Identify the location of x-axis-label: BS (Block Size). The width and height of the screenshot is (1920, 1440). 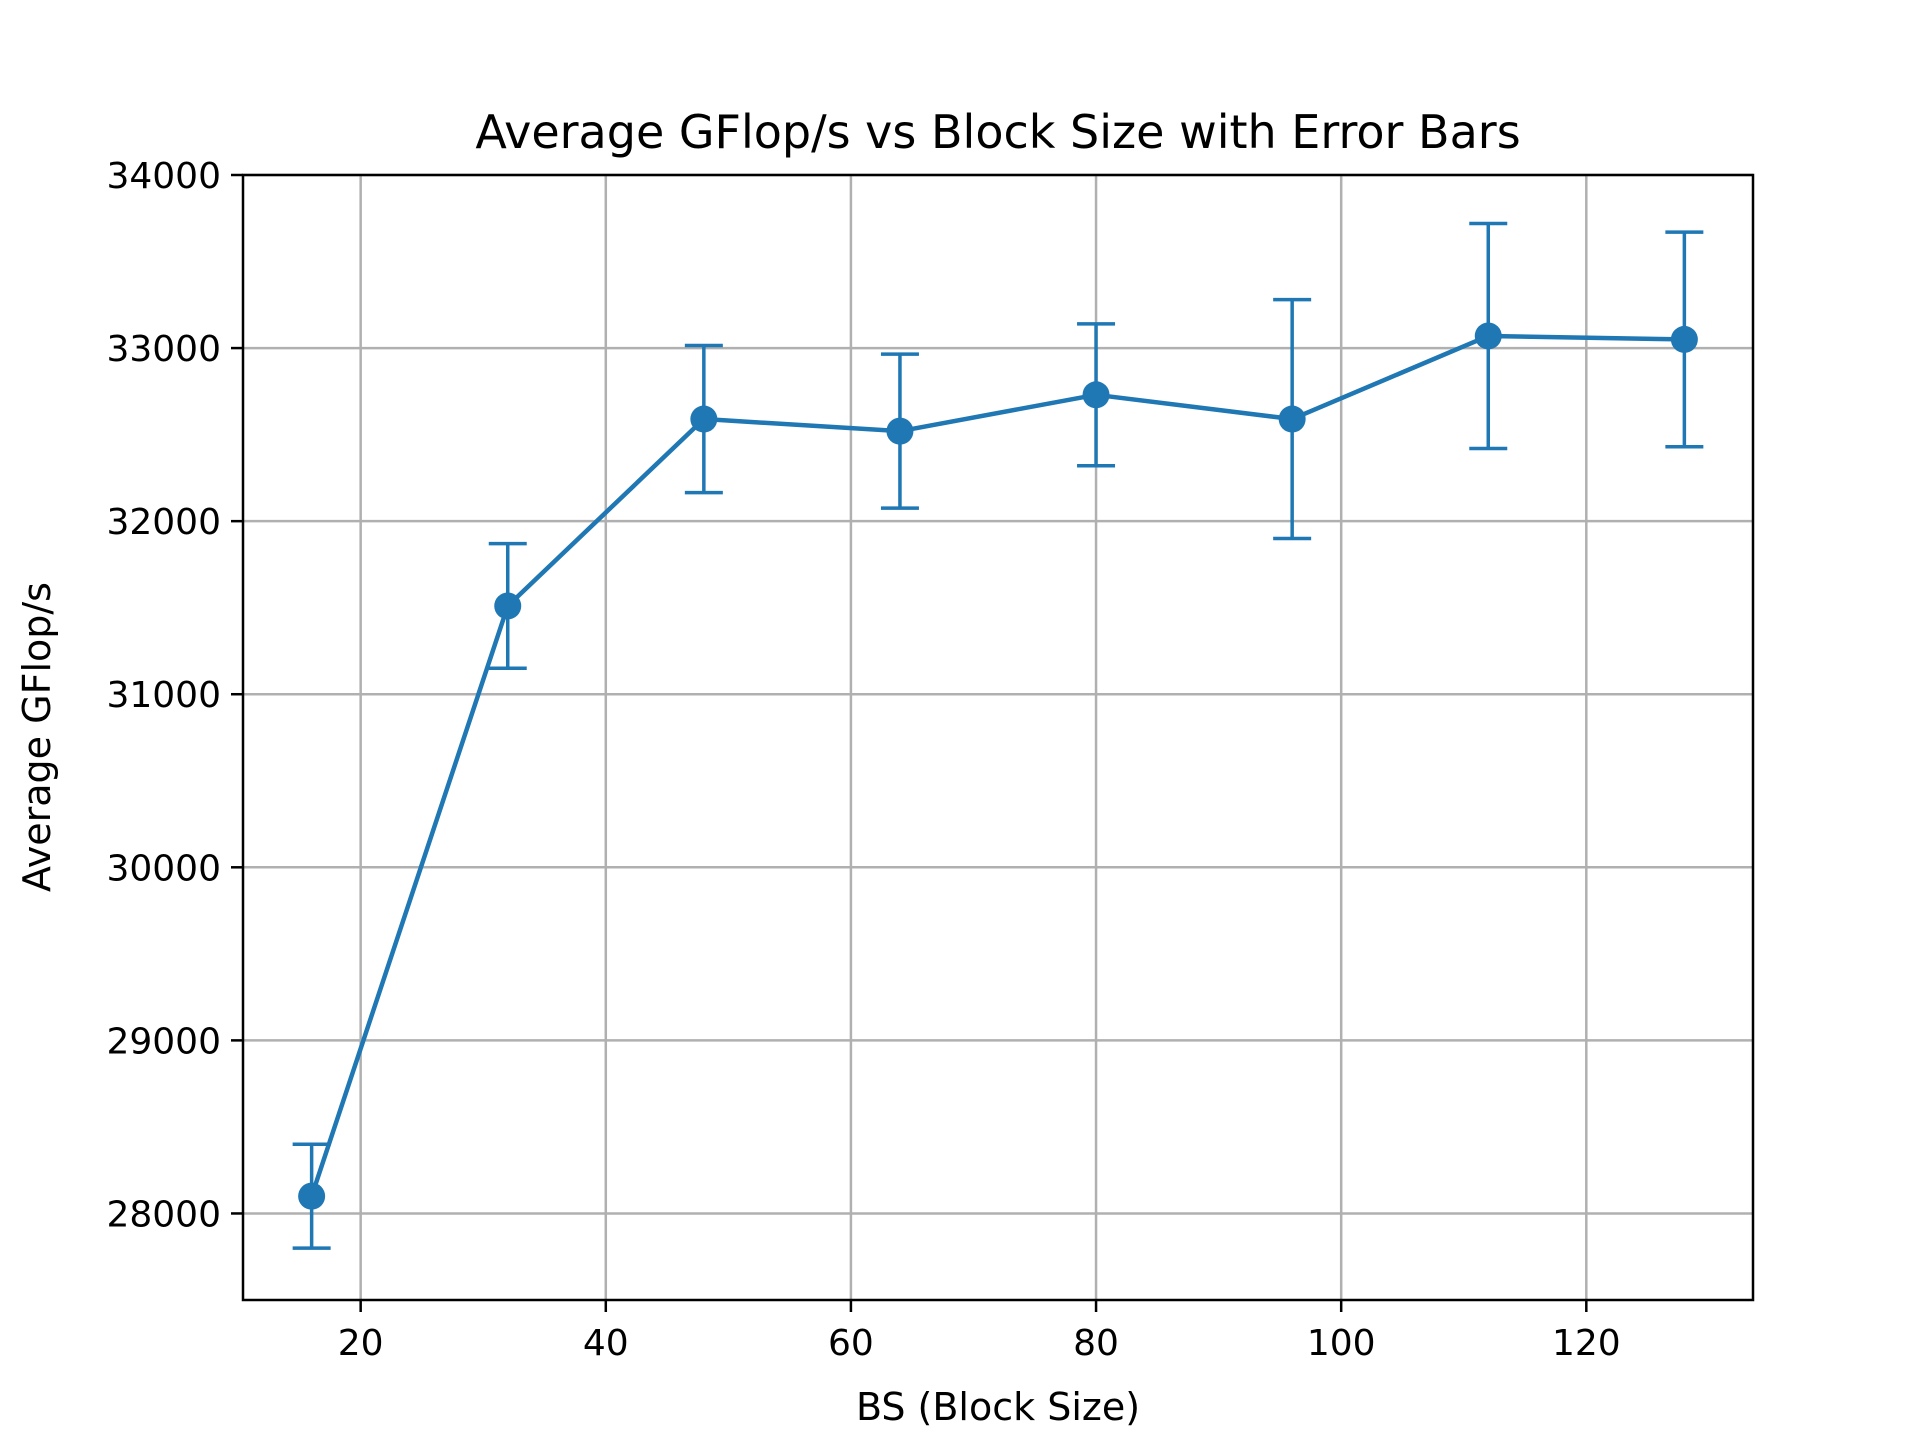
(998, 1407).